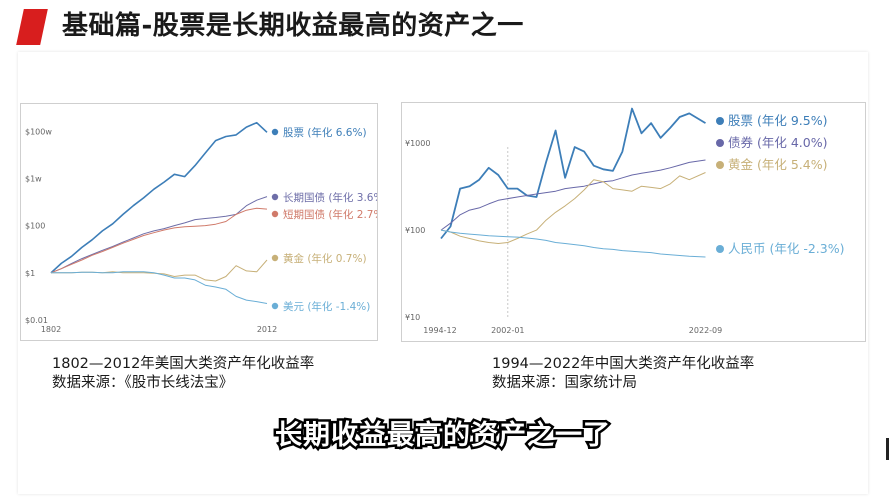 The height and width of the screenshot is (500, 889). Describe the element at coordinates (443, 436) in the screenshot. I see `video-subtitle: 长期收益最高的资产之一了` at that location.